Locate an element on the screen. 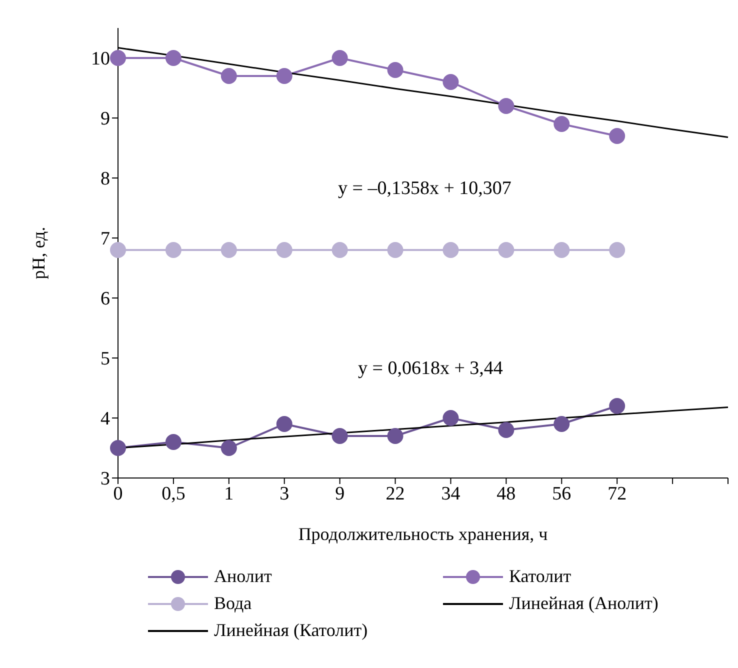 This screenshot has height=668, width=738. legend-label: Линейная (Католит) is located at coordinates (291, 630).